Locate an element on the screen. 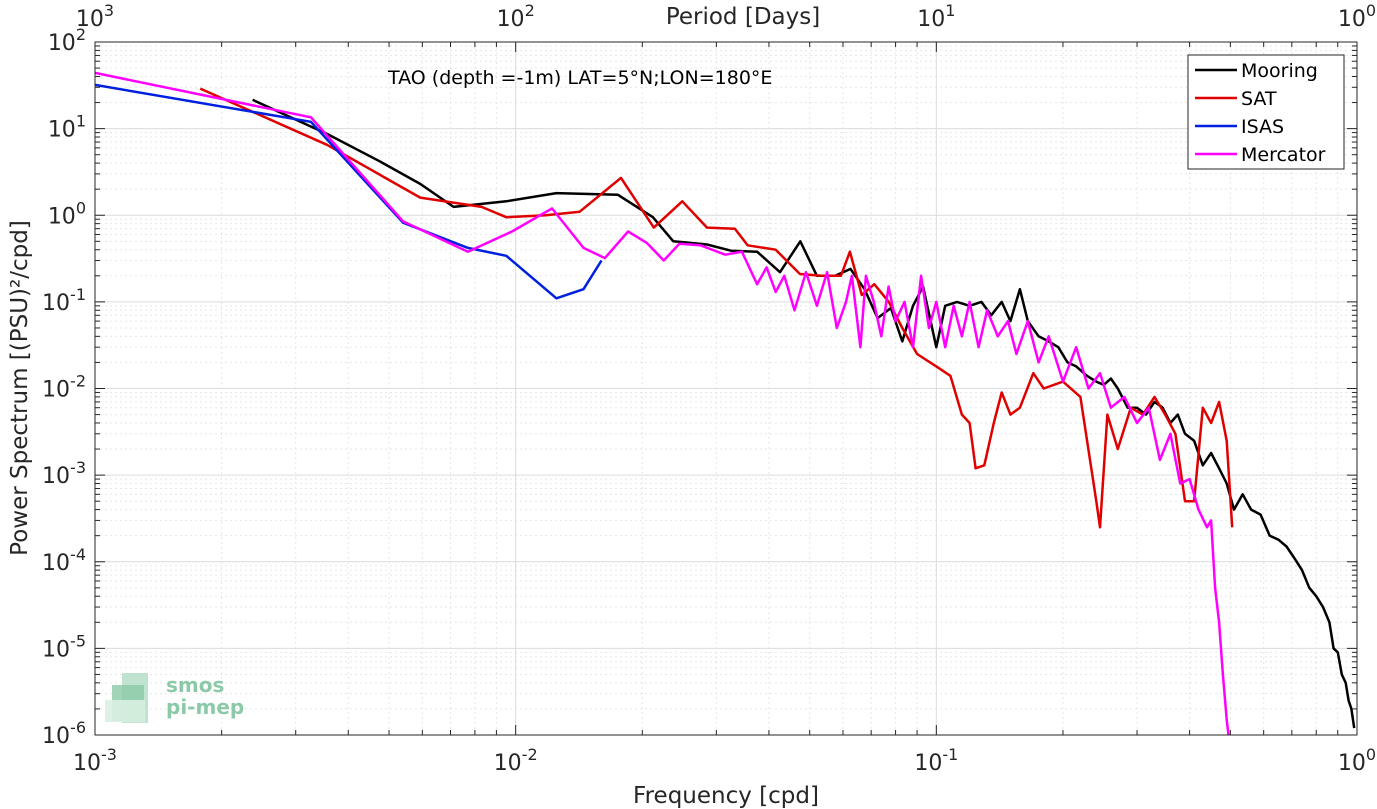 The image size is (1377, 809). y-tick-label: 10⁻³ is located at coordinates (64, 473).